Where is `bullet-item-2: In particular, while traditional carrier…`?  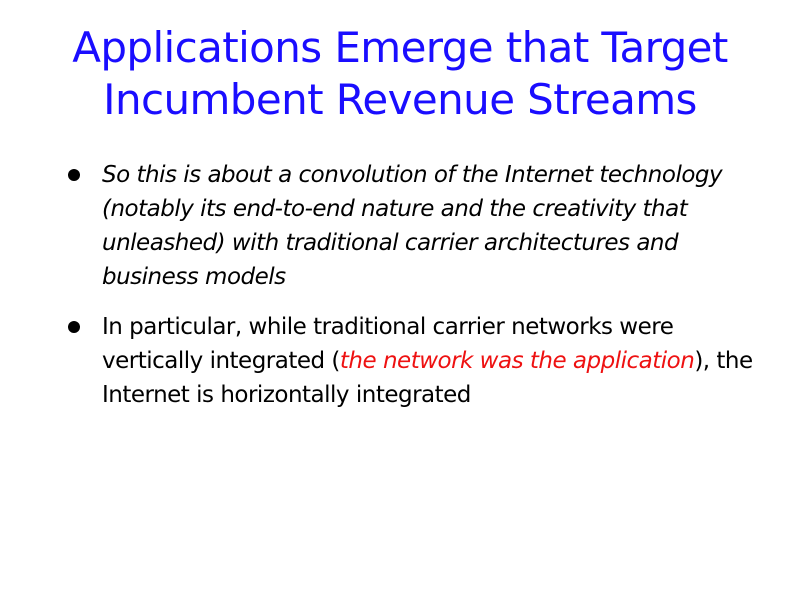 bullet-item-2: In particular, while traditional carrier… is located at coordinates (411, 361).